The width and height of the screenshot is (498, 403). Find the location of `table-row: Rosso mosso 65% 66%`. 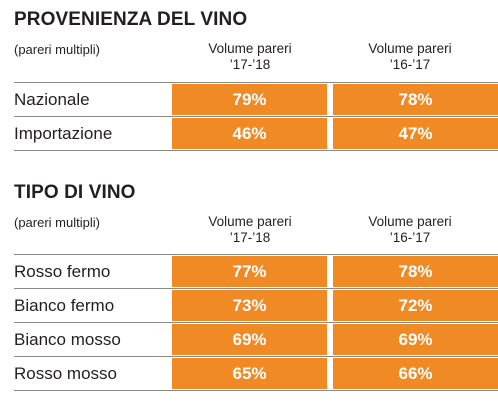

table-row: Rosso mosso 65% 66% is located at coordinates (249, 373).